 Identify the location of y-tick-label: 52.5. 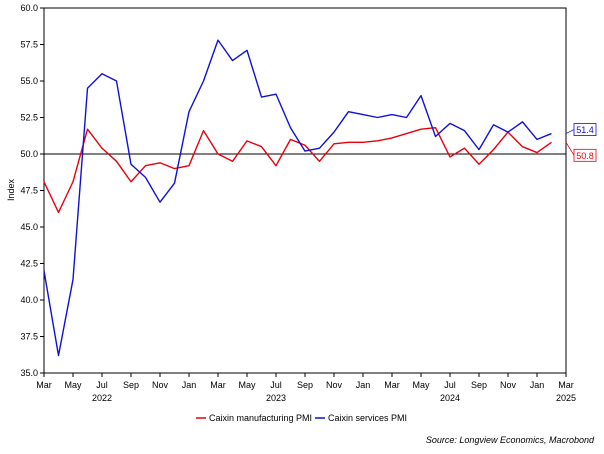
(29, 118).